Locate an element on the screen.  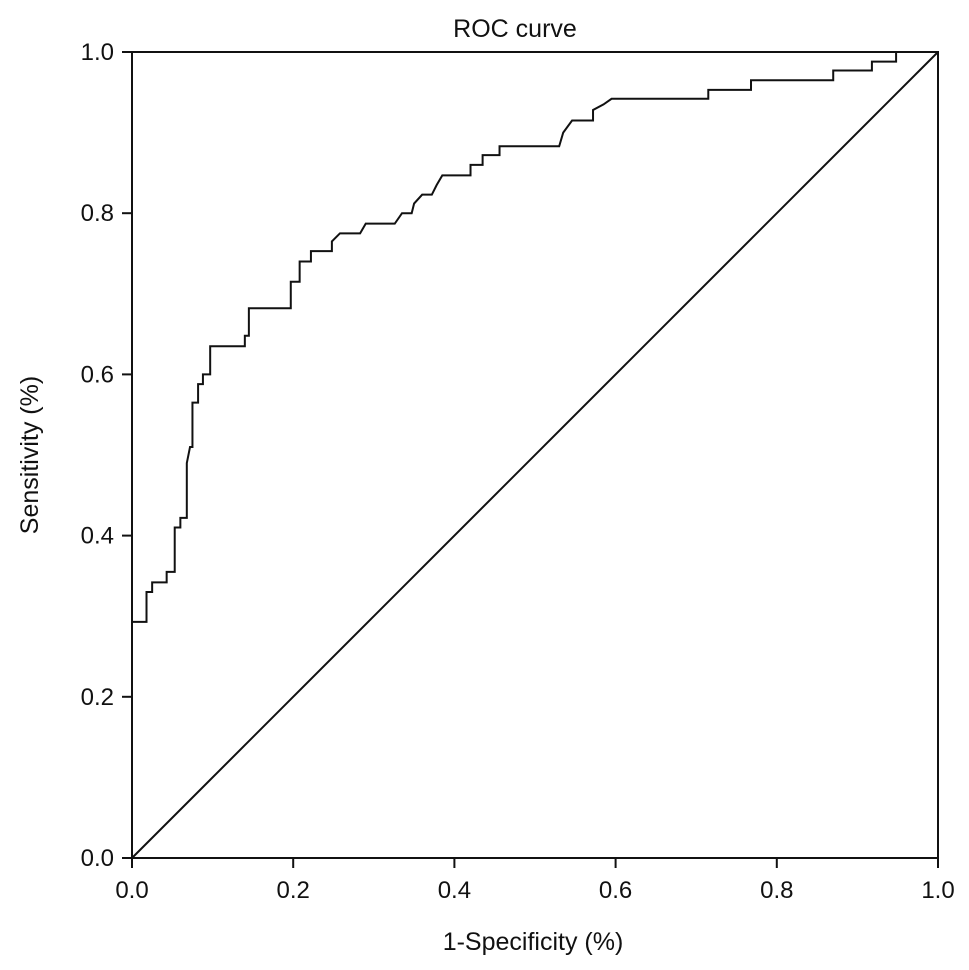
y-tick-label-3: 0.6 is located at coordinates (97, 374).